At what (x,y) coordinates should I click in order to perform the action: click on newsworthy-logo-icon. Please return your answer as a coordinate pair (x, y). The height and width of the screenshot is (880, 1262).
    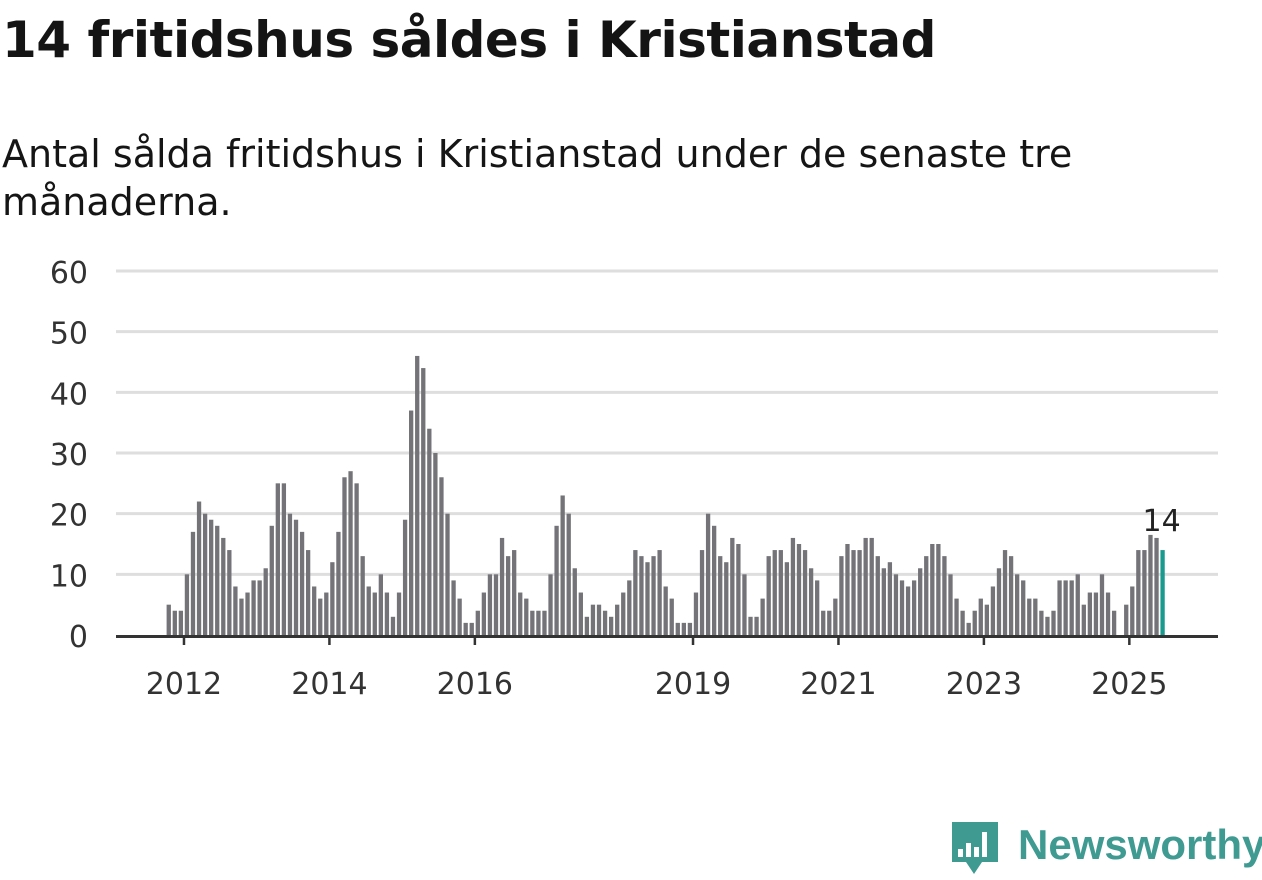
    Looking at the image, I should click on (975, 848).